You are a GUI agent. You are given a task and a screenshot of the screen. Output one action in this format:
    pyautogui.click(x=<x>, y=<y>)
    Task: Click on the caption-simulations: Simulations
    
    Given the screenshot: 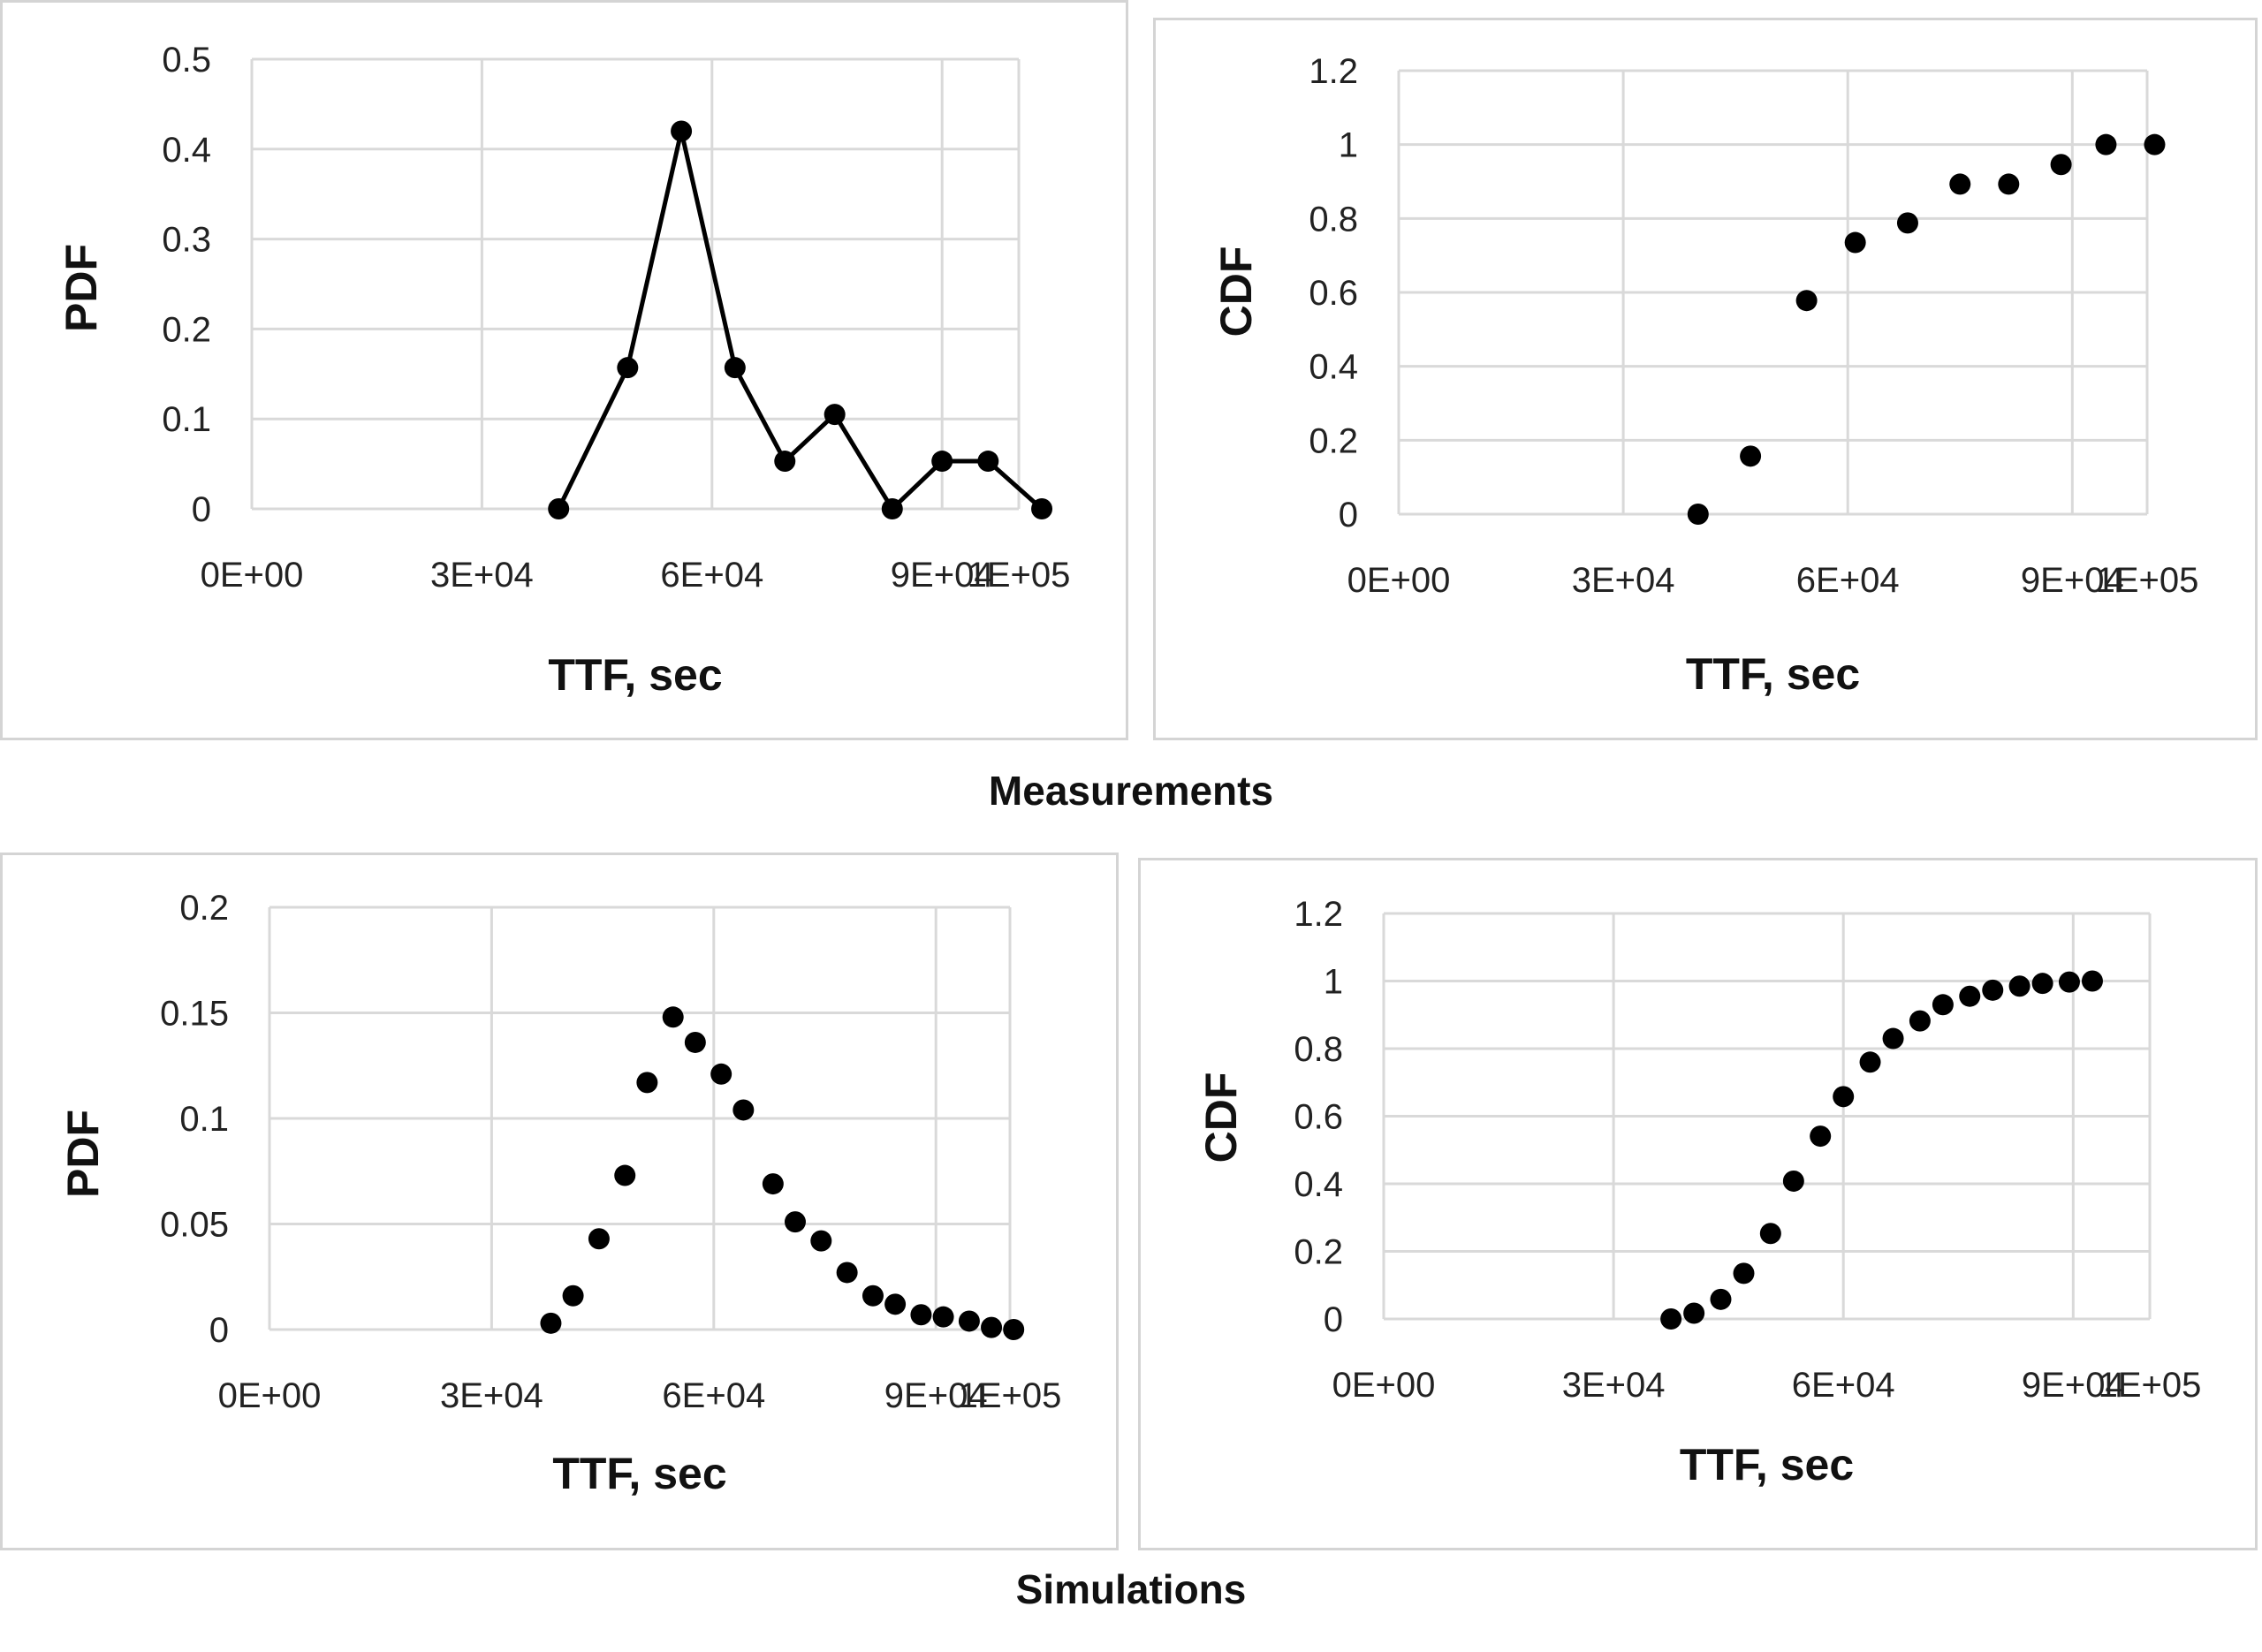 What is the action you would take?
    pyautogui.click(x=1131, y=1589)
    